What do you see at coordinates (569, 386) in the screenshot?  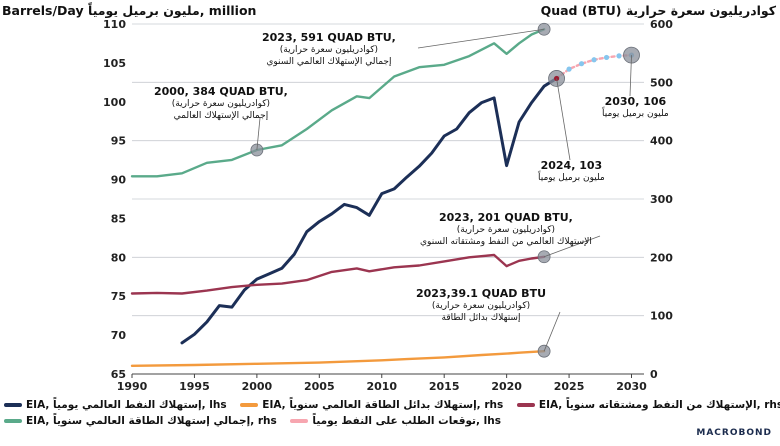 I see `x-tick-label: 2025` at bounding box center [569, 386].